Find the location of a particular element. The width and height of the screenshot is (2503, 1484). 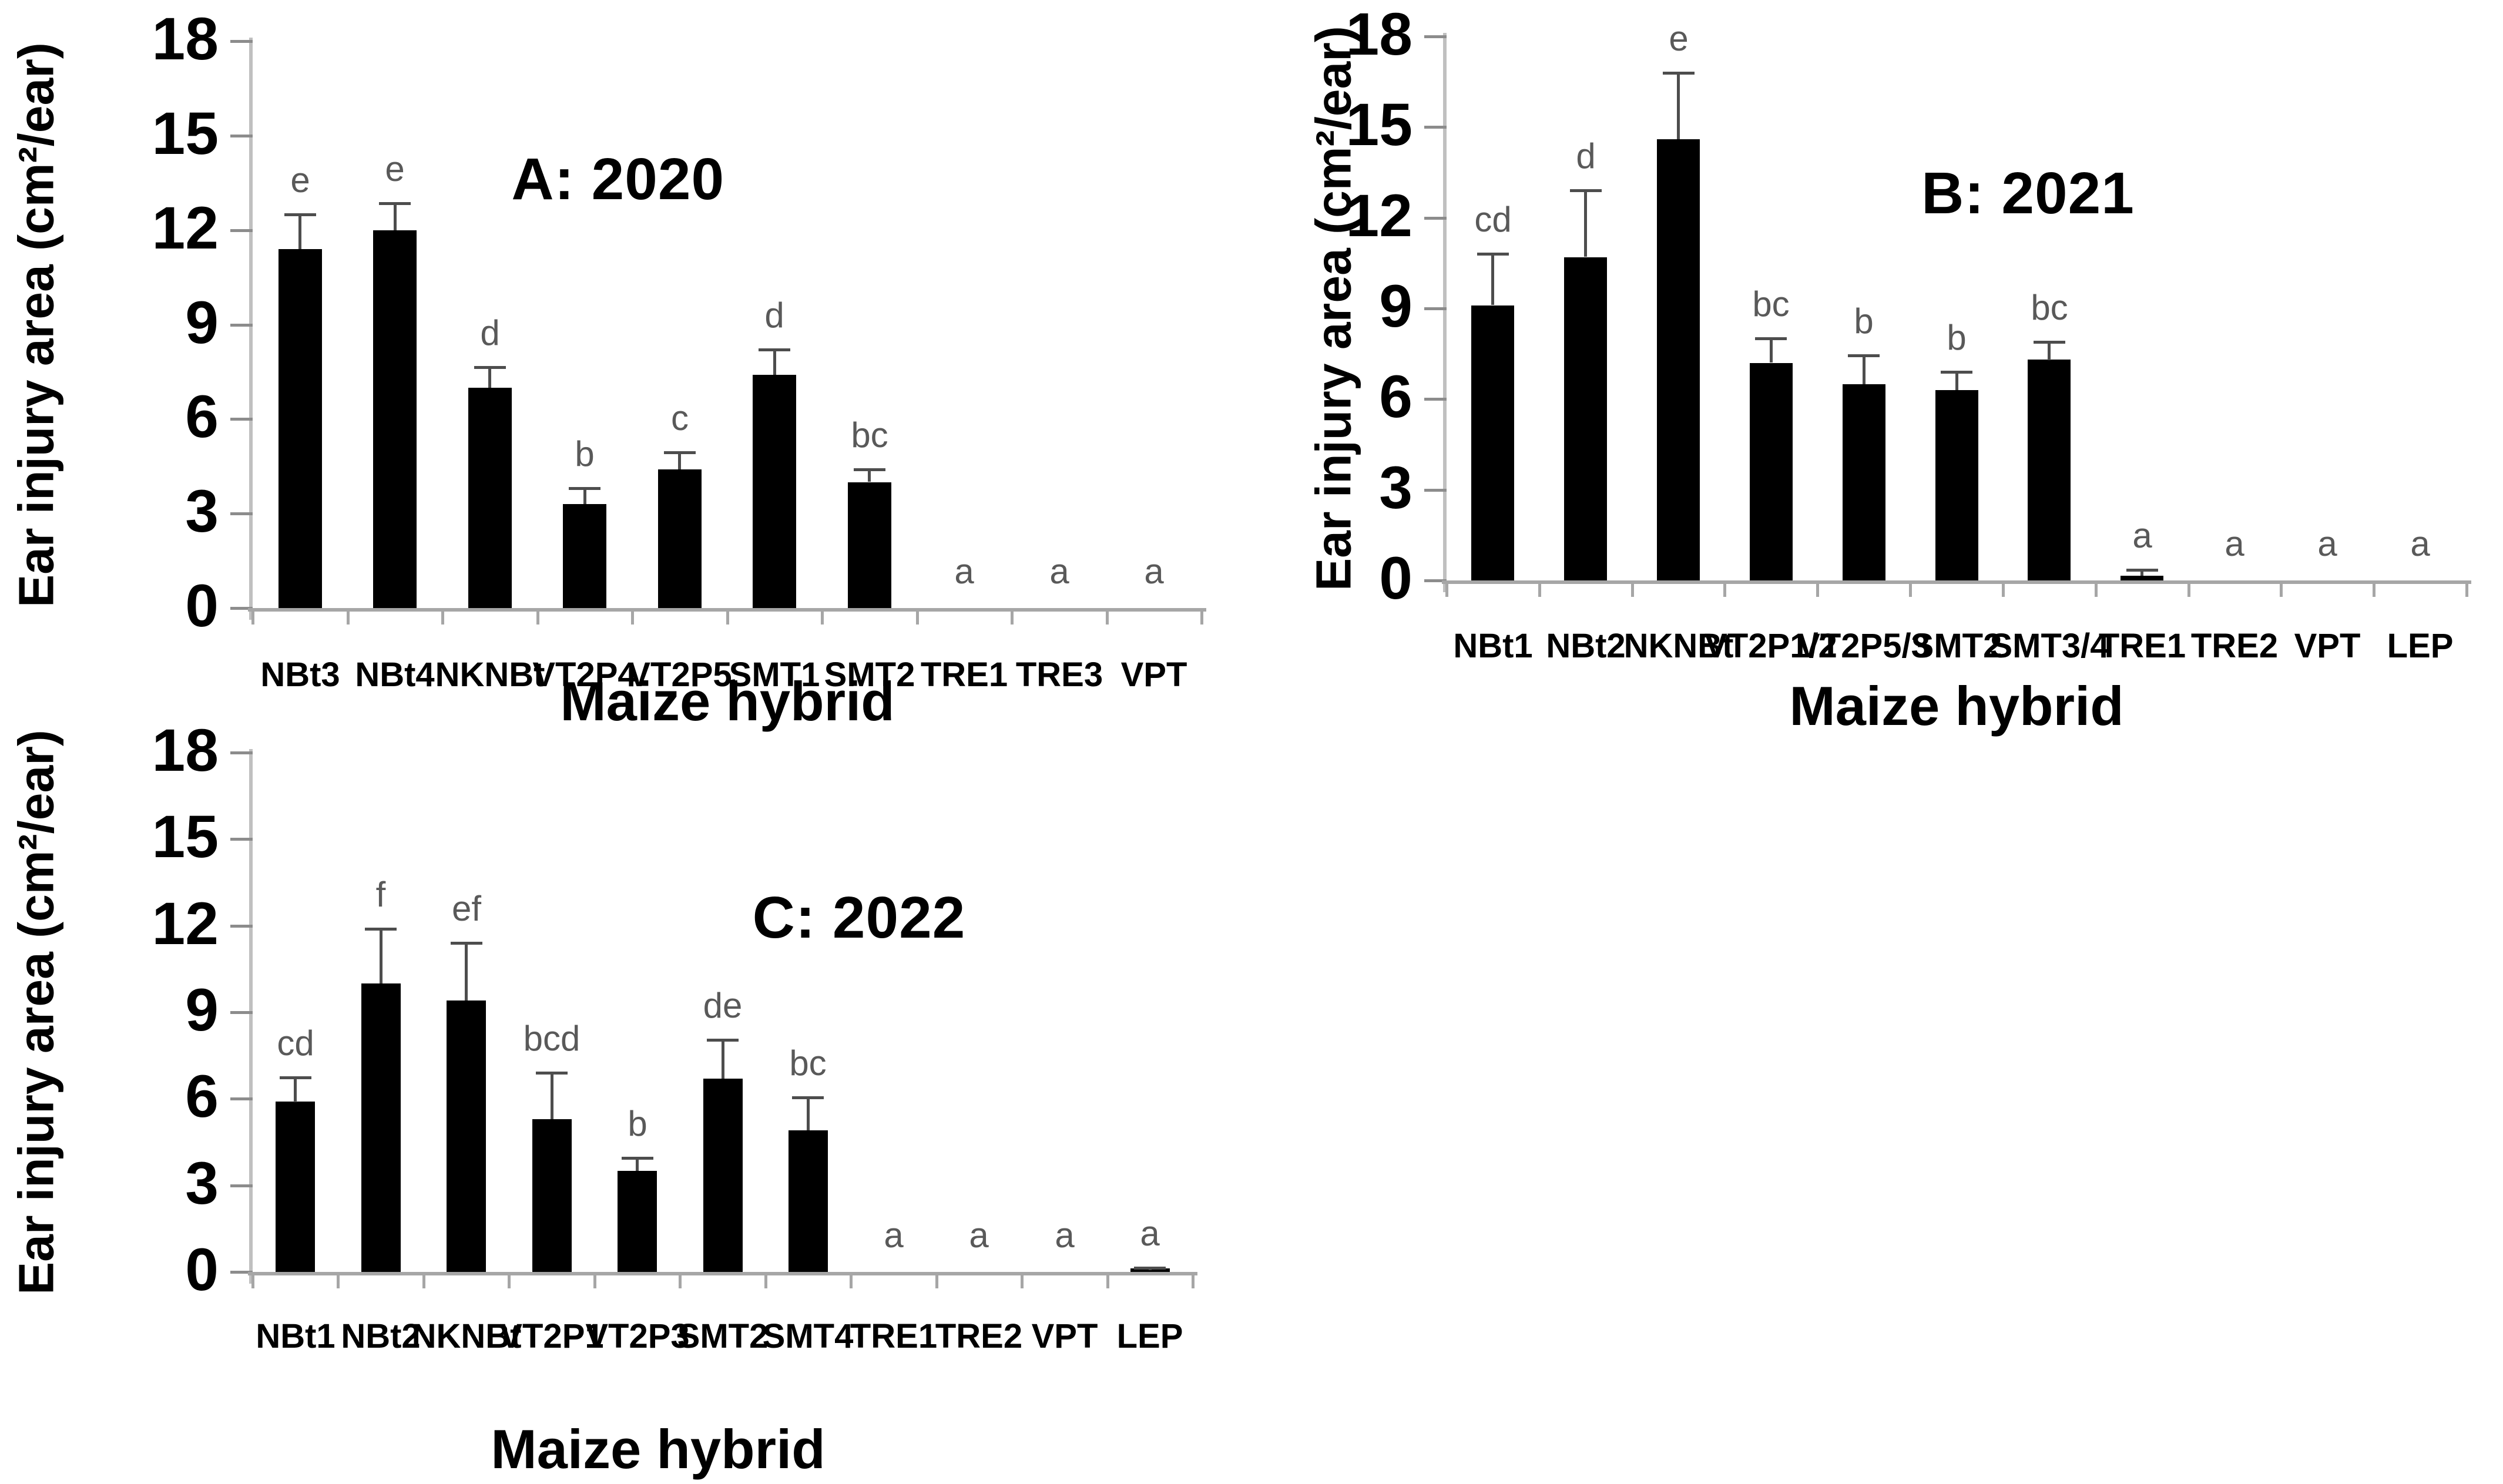

y-tick-label-a: 6 is located at coordinates (202, 417).